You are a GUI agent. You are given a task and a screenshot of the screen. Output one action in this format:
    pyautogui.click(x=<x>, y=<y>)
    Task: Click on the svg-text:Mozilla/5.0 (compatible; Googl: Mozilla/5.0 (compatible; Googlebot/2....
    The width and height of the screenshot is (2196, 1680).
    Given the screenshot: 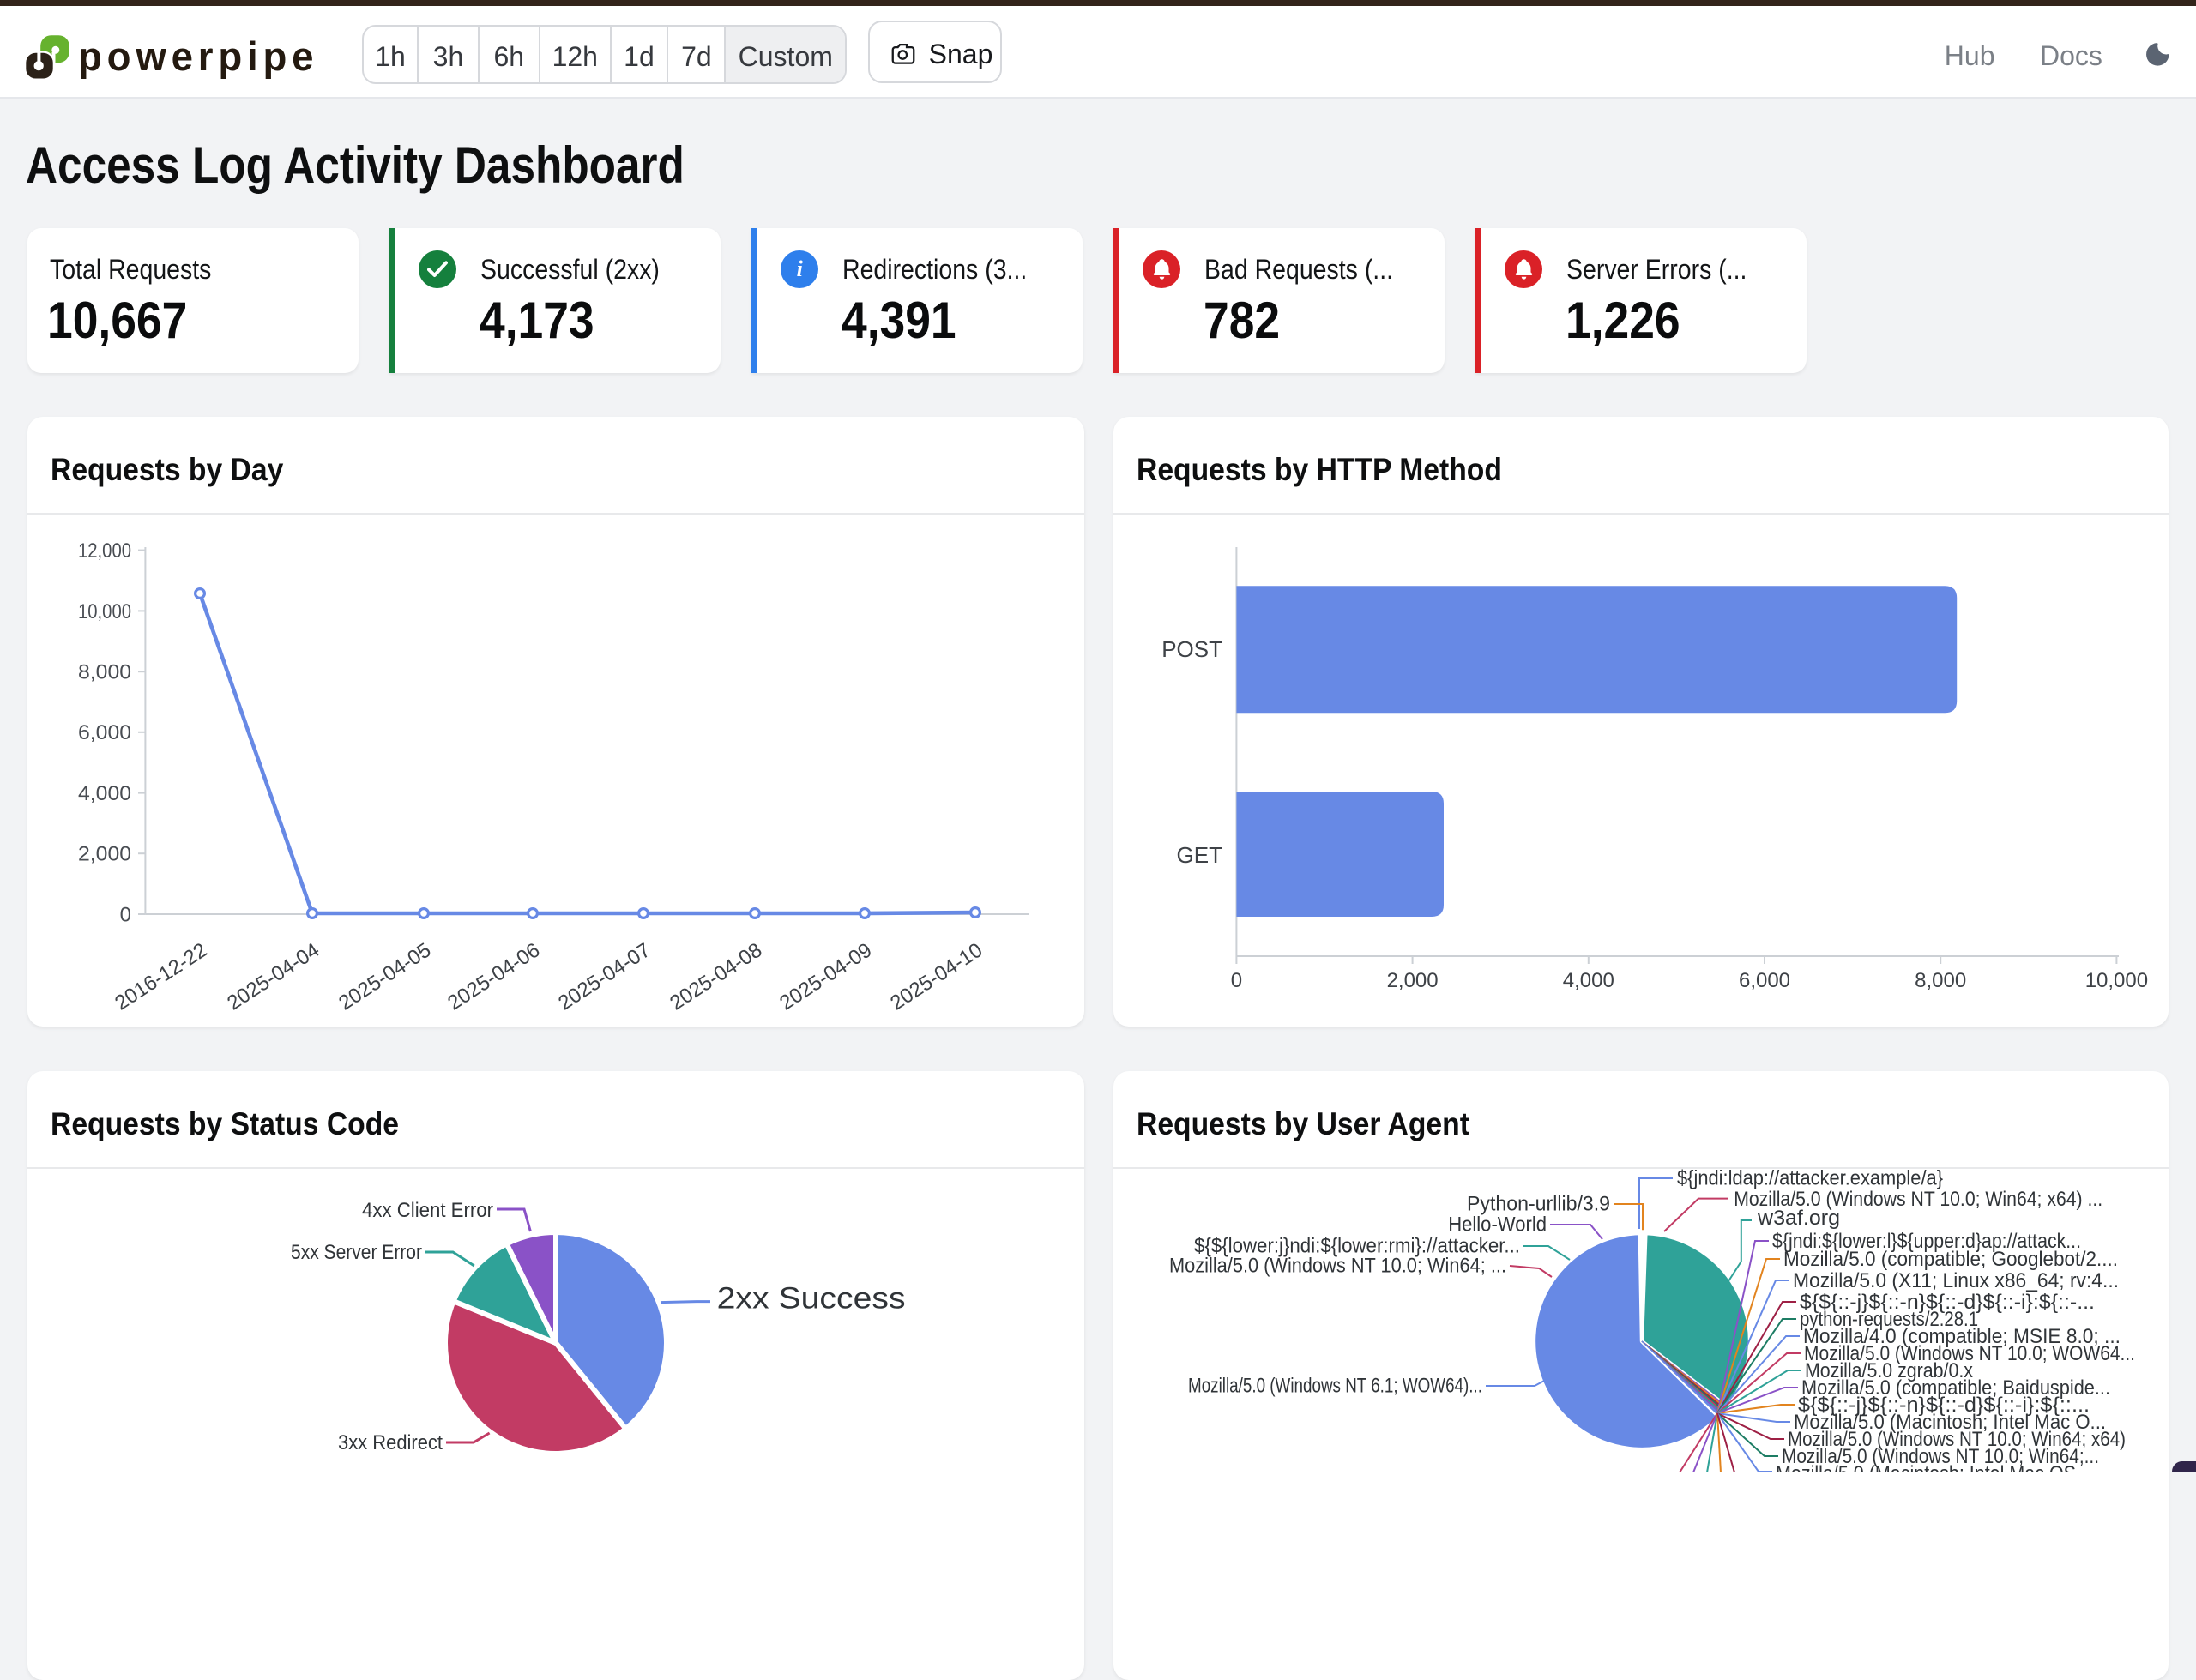 What is the action you would take?
    pyautogui.click(x=1951, y=1259)
    